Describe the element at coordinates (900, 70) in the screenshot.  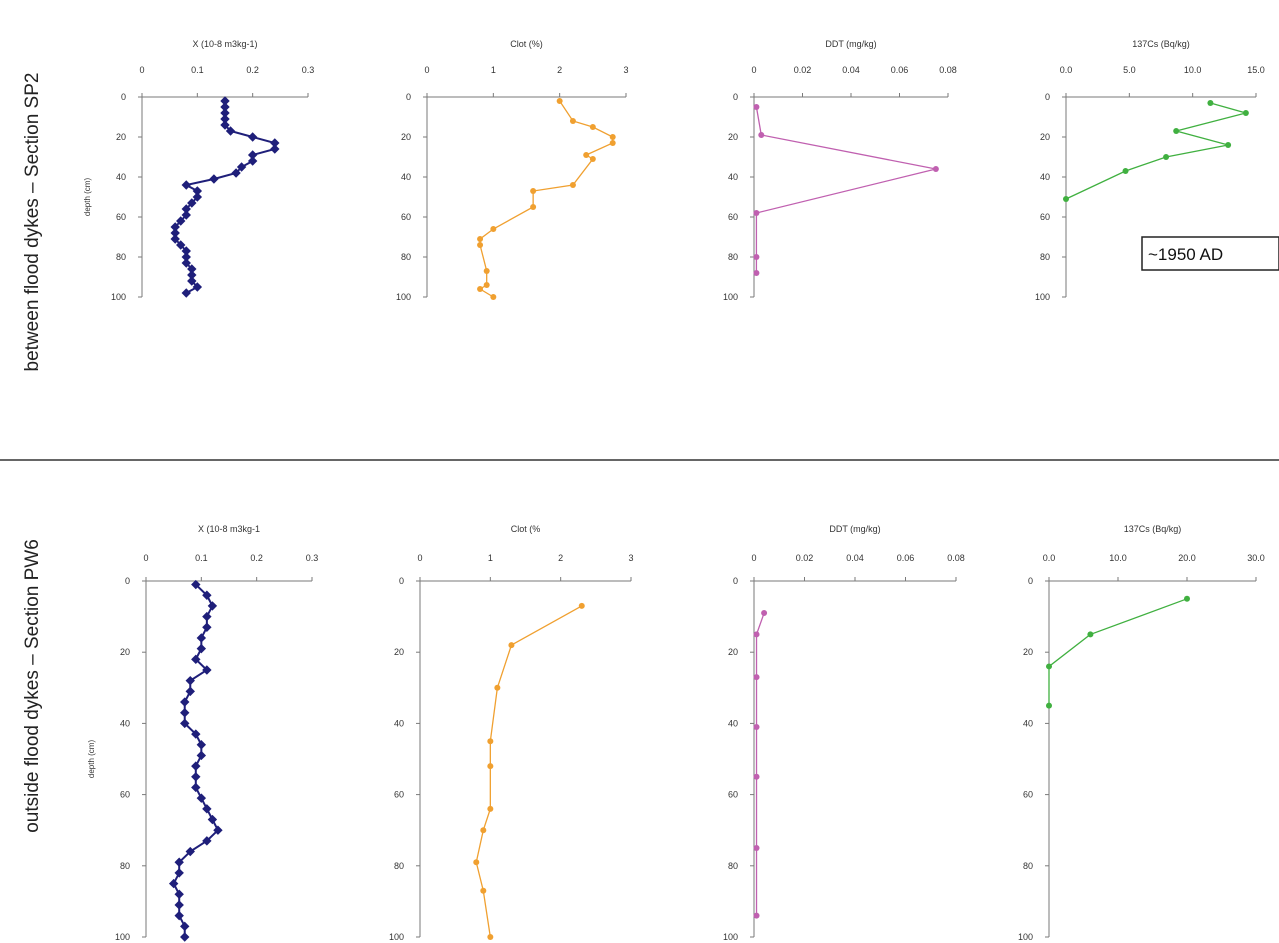
I see `x-tick-label: 0.06` at that location.